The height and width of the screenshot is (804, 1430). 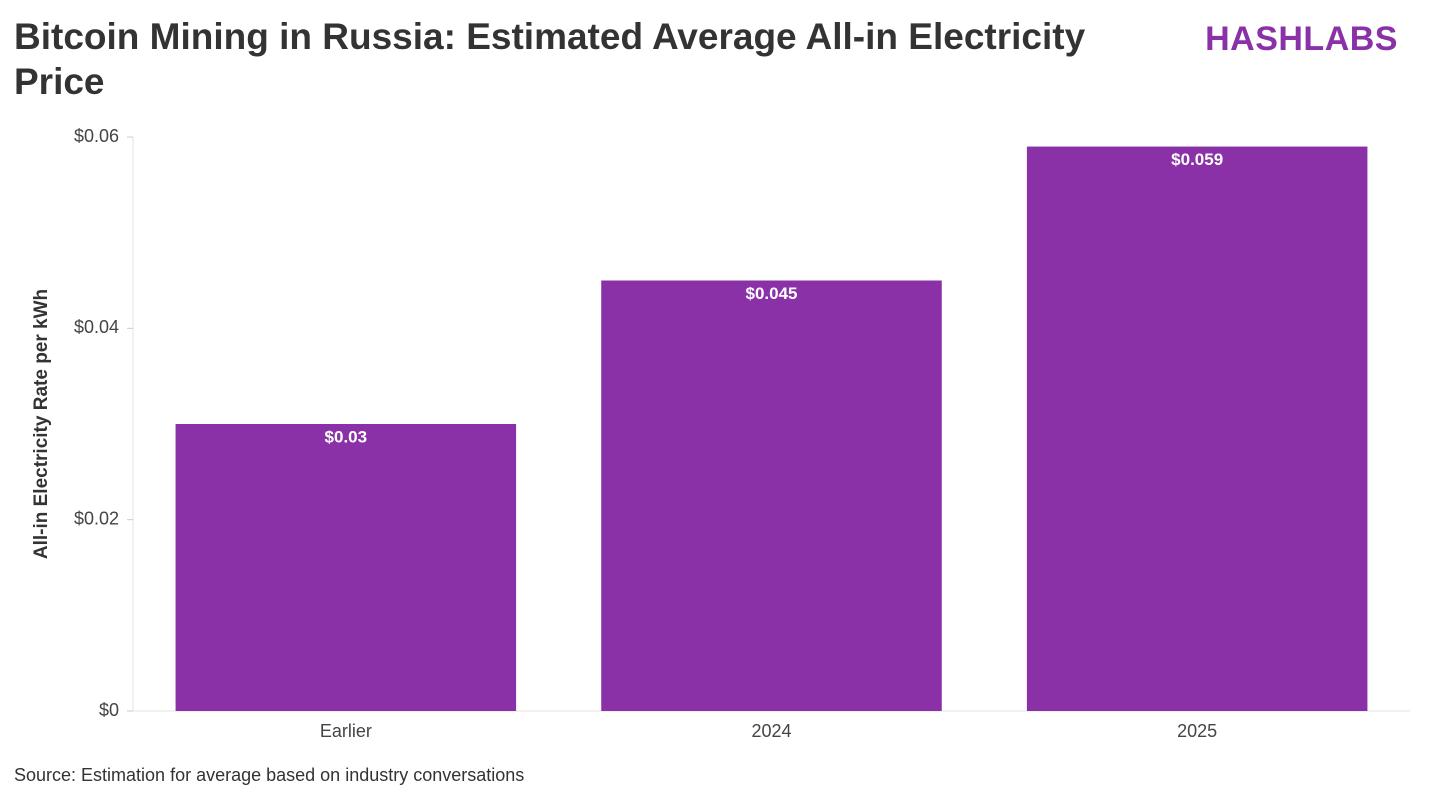 What do you see at coordinates (1197, 159) in the screenshot?
I see `value-label: $0.059` at bounding box center [1197, 159].